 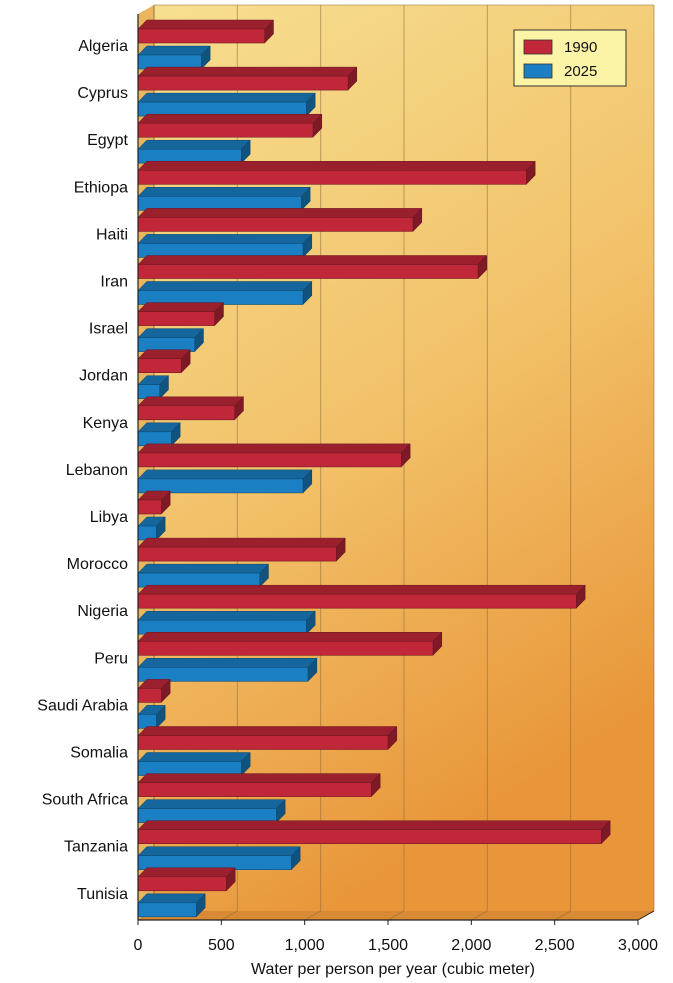 I want to click on category-label: Somalia, so click(x=99, y=753).